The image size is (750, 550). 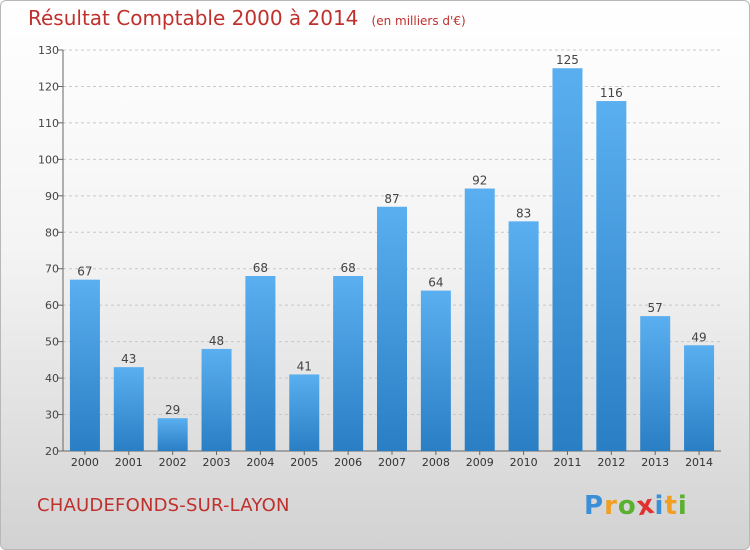 What do you see at coordinates (348, 462) in the screenshot?
I see `x-tick-label-2006: 2006` at bounding box center [348, 462].